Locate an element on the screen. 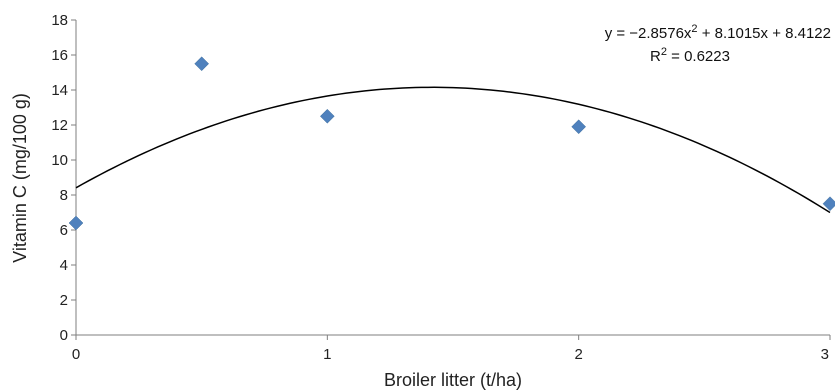 The image size is (835, 392). r-squared-exponent: 2 is located at coordinates (664, 52).